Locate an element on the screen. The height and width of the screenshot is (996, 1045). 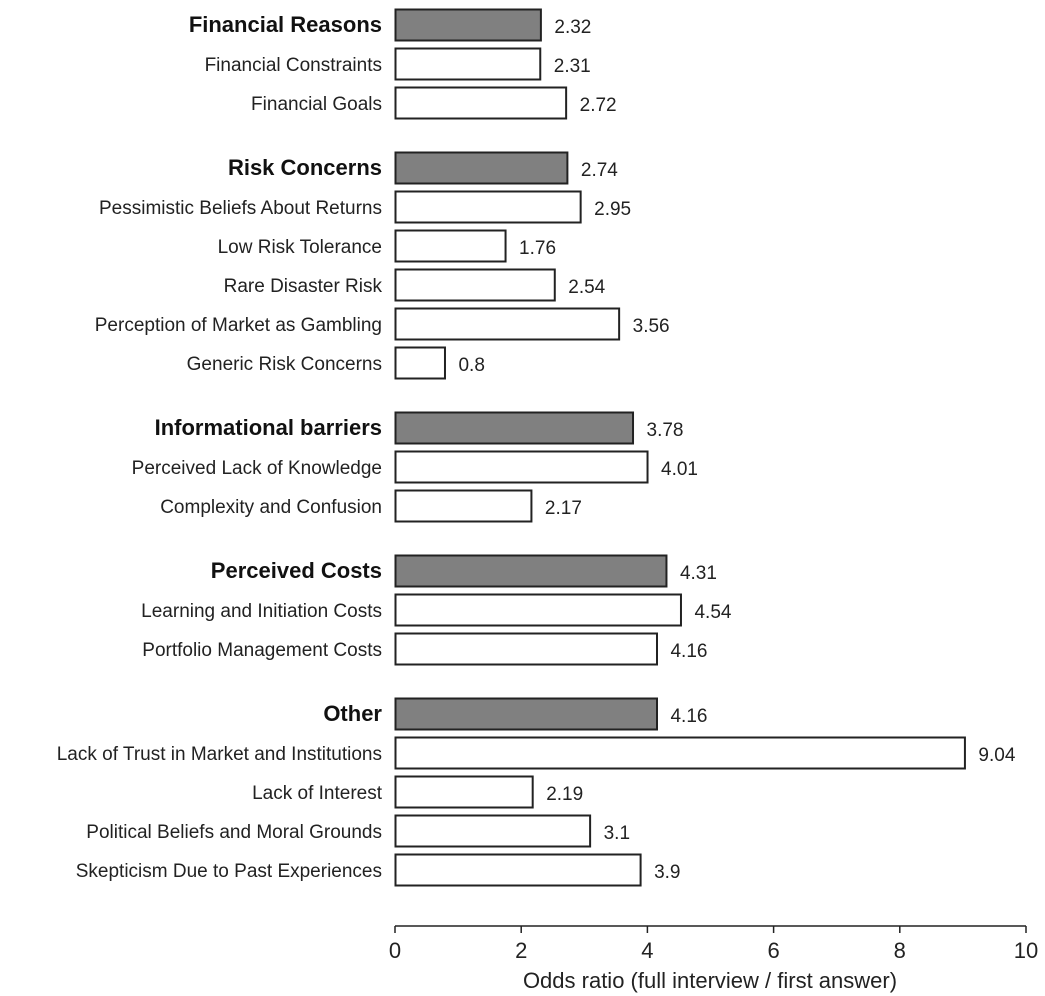
x-tick-label: 2 is located at coordinates (521, 950).